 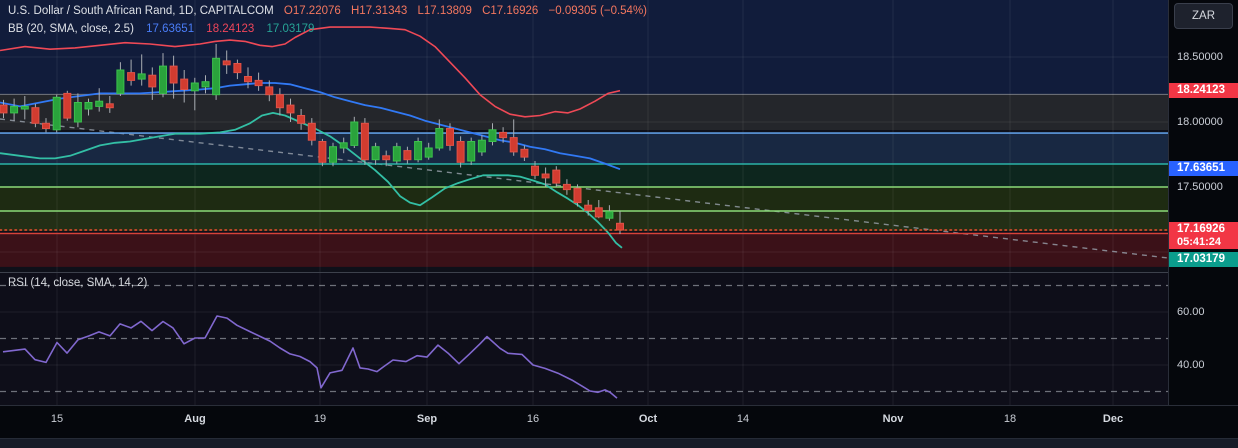 What do you see at coordinates (893, 419) in the screenshot?
I see `time-axis-tick: Nov` at bounding box center [893, 419].